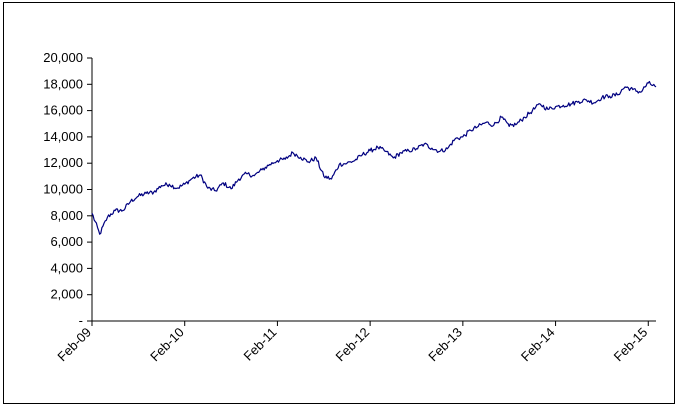 The height and width of the screenshot is (409, 680). I want to click on y-tick-label: 14,000, so click(63, 136).